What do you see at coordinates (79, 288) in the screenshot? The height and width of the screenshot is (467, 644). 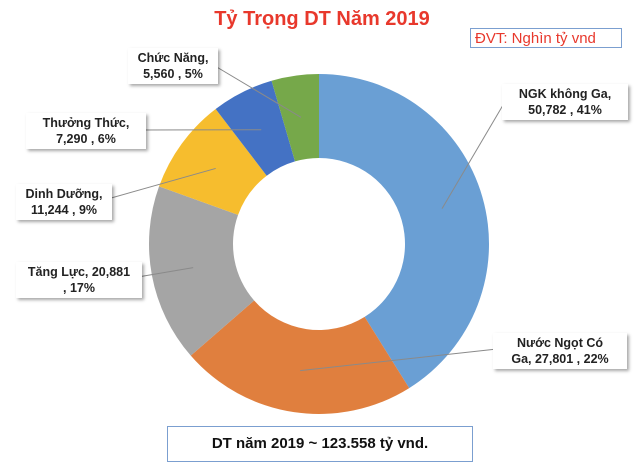 I see `data-label-line: , 17%` at bounding box center [79, 288].